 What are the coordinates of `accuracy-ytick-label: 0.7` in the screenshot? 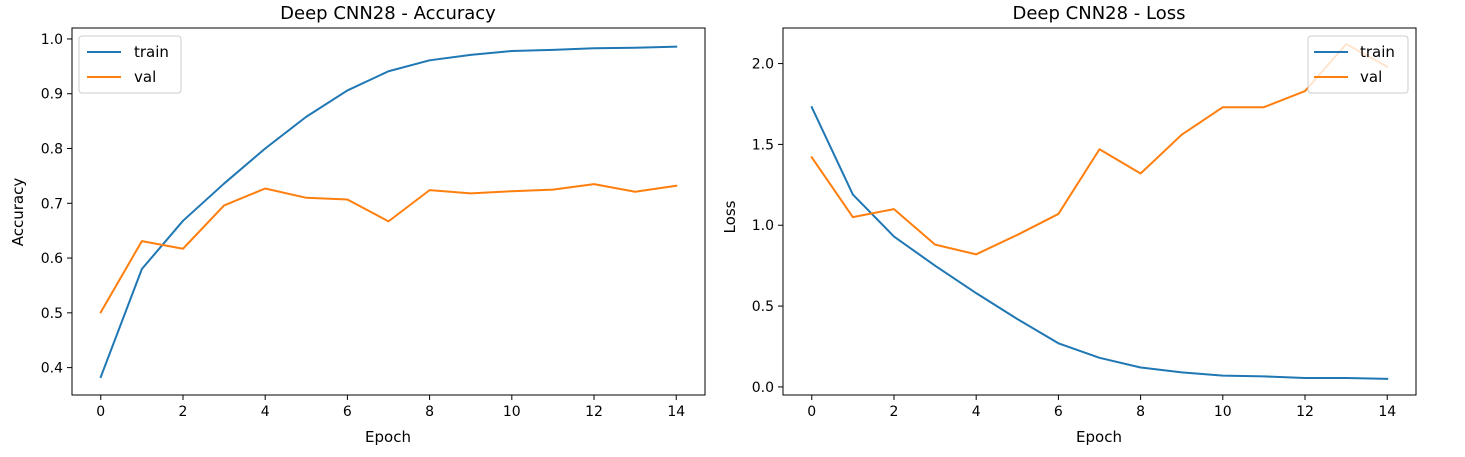 It's located at (52, 204).